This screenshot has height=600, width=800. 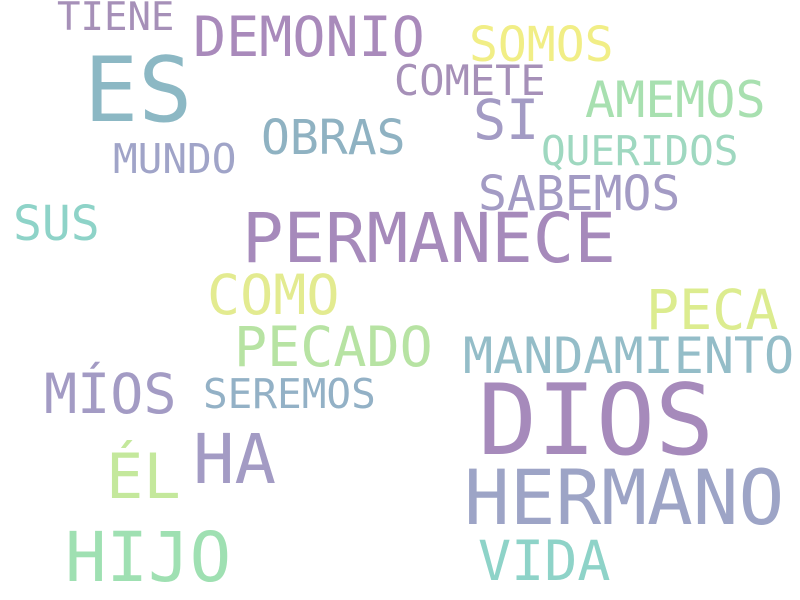 I want to click on word-si: SI, so click(x=506, y=120).